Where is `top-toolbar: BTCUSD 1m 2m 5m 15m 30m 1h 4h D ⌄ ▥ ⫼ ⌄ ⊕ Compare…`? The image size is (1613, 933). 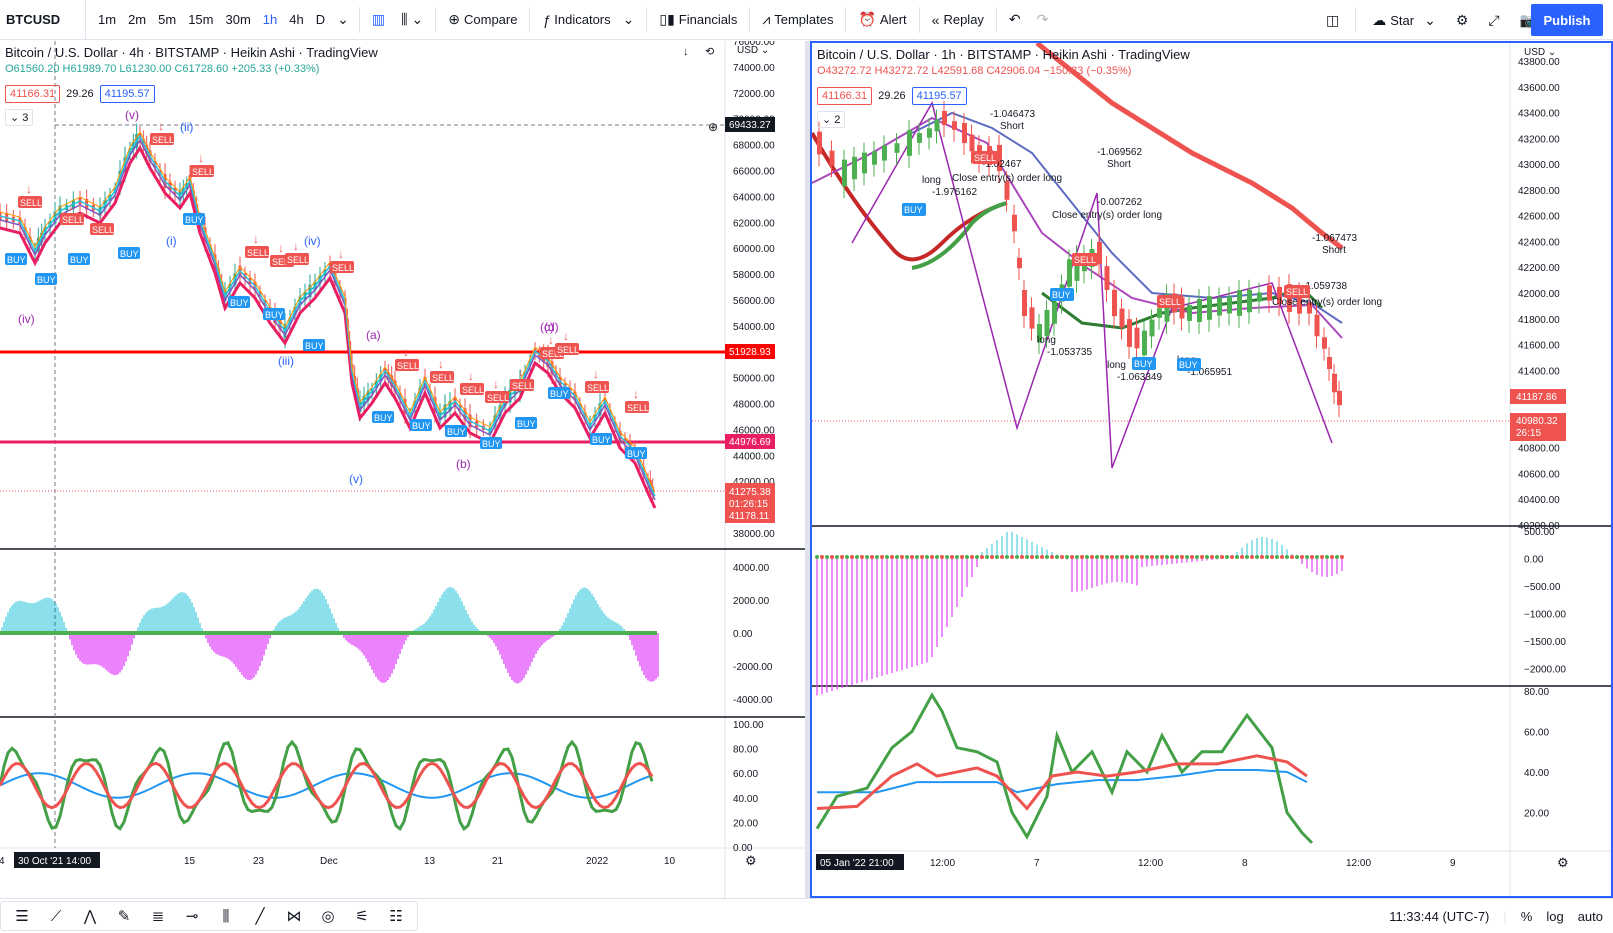
top-toolbar: BTCUSD 1m 2m 5m 15m 30m 1h 4h D ⌄ ▥ ⫼ ⌄ ⊕ Compare… is located at coordinates (806, 20).